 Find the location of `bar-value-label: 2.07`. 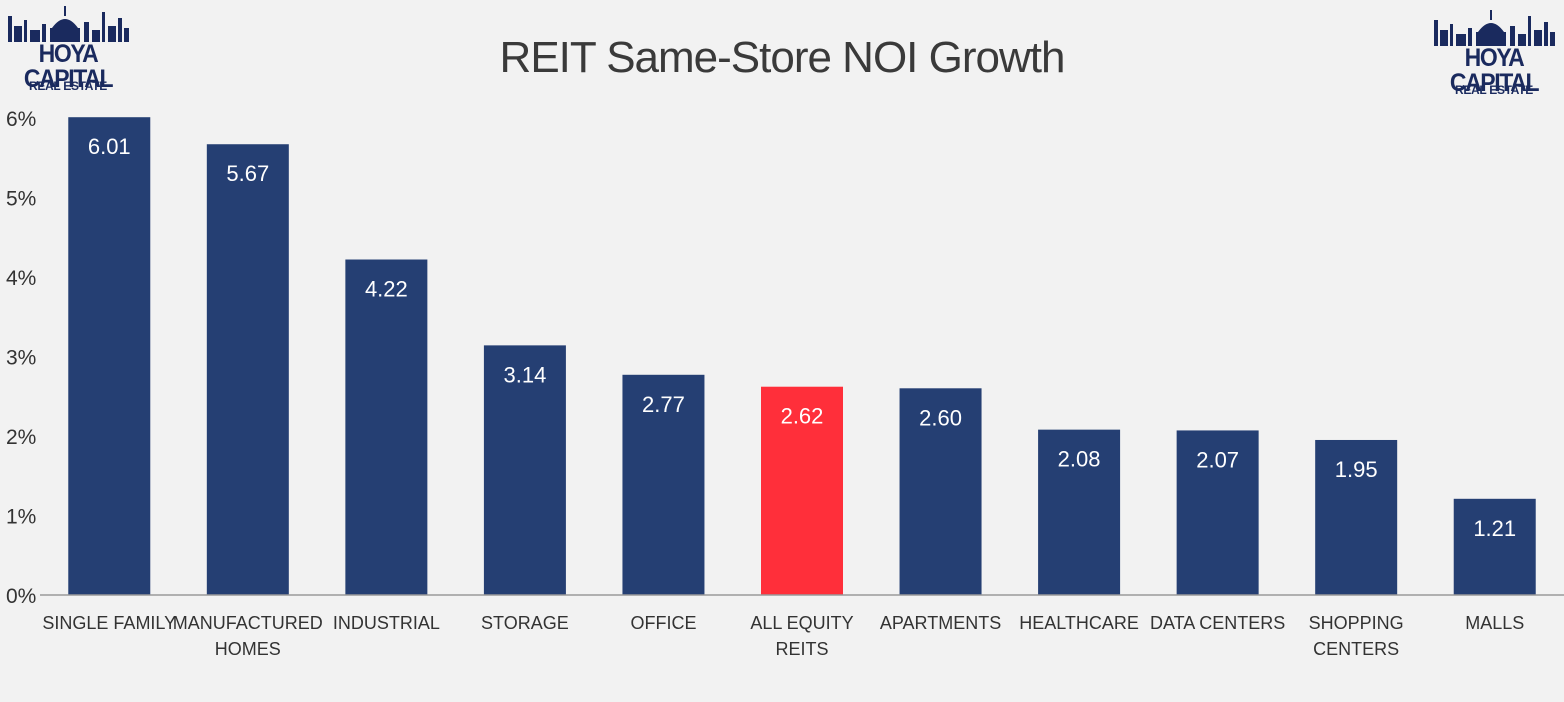

bar-value-label: 2.07 is located at coordinates (1217, 459).